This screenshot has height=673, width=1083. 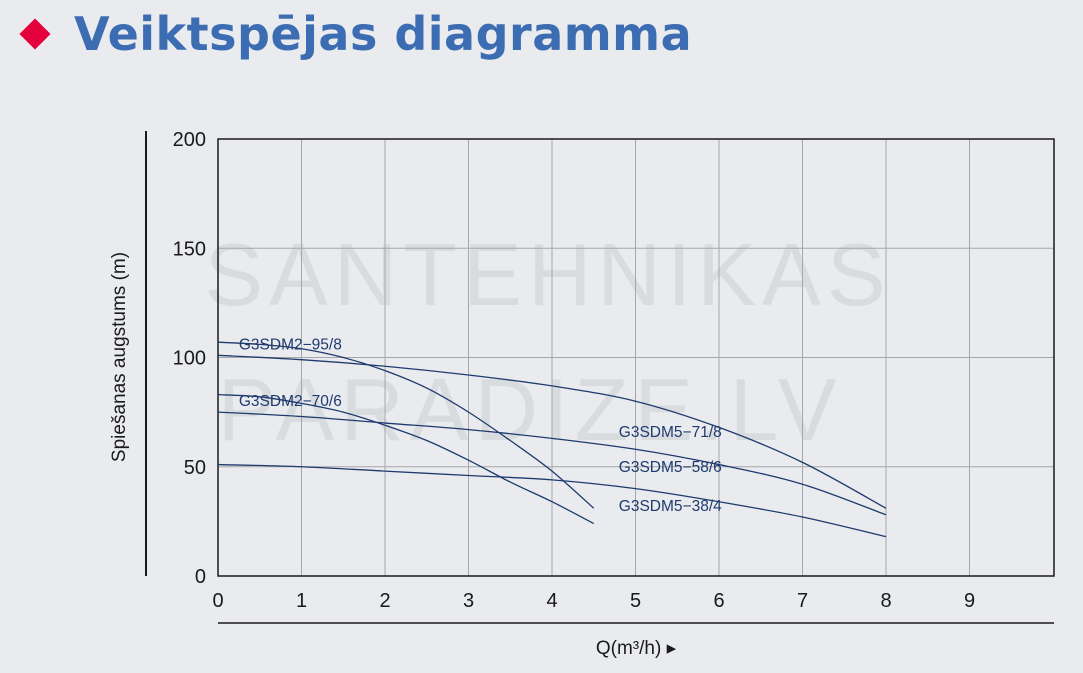 I want to click on curve-label: G3SDM5−58/6, so click(x=670, y=467).